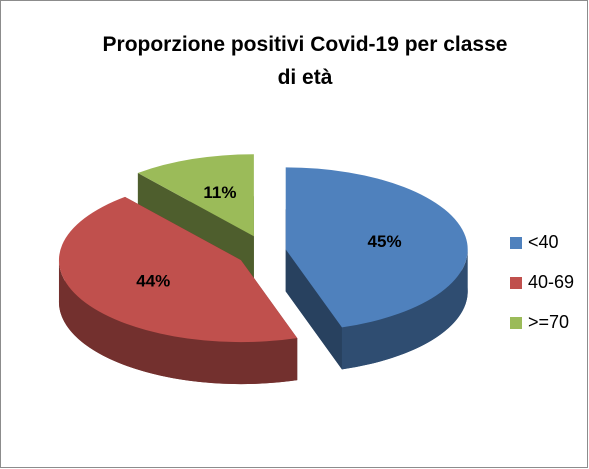 The height and width of the screenshot is (469, 589). What do you see at coordinates (219, 192) in the screenshot?
I see `data-label: 11%` at bounding box center [219, 192].